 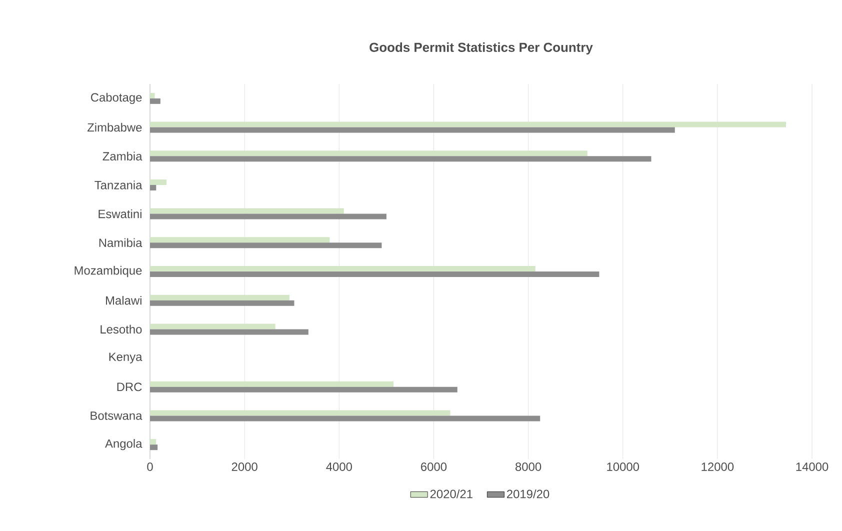 I want to click on y-tick-label: Zambia, so click(x=122, y=156).